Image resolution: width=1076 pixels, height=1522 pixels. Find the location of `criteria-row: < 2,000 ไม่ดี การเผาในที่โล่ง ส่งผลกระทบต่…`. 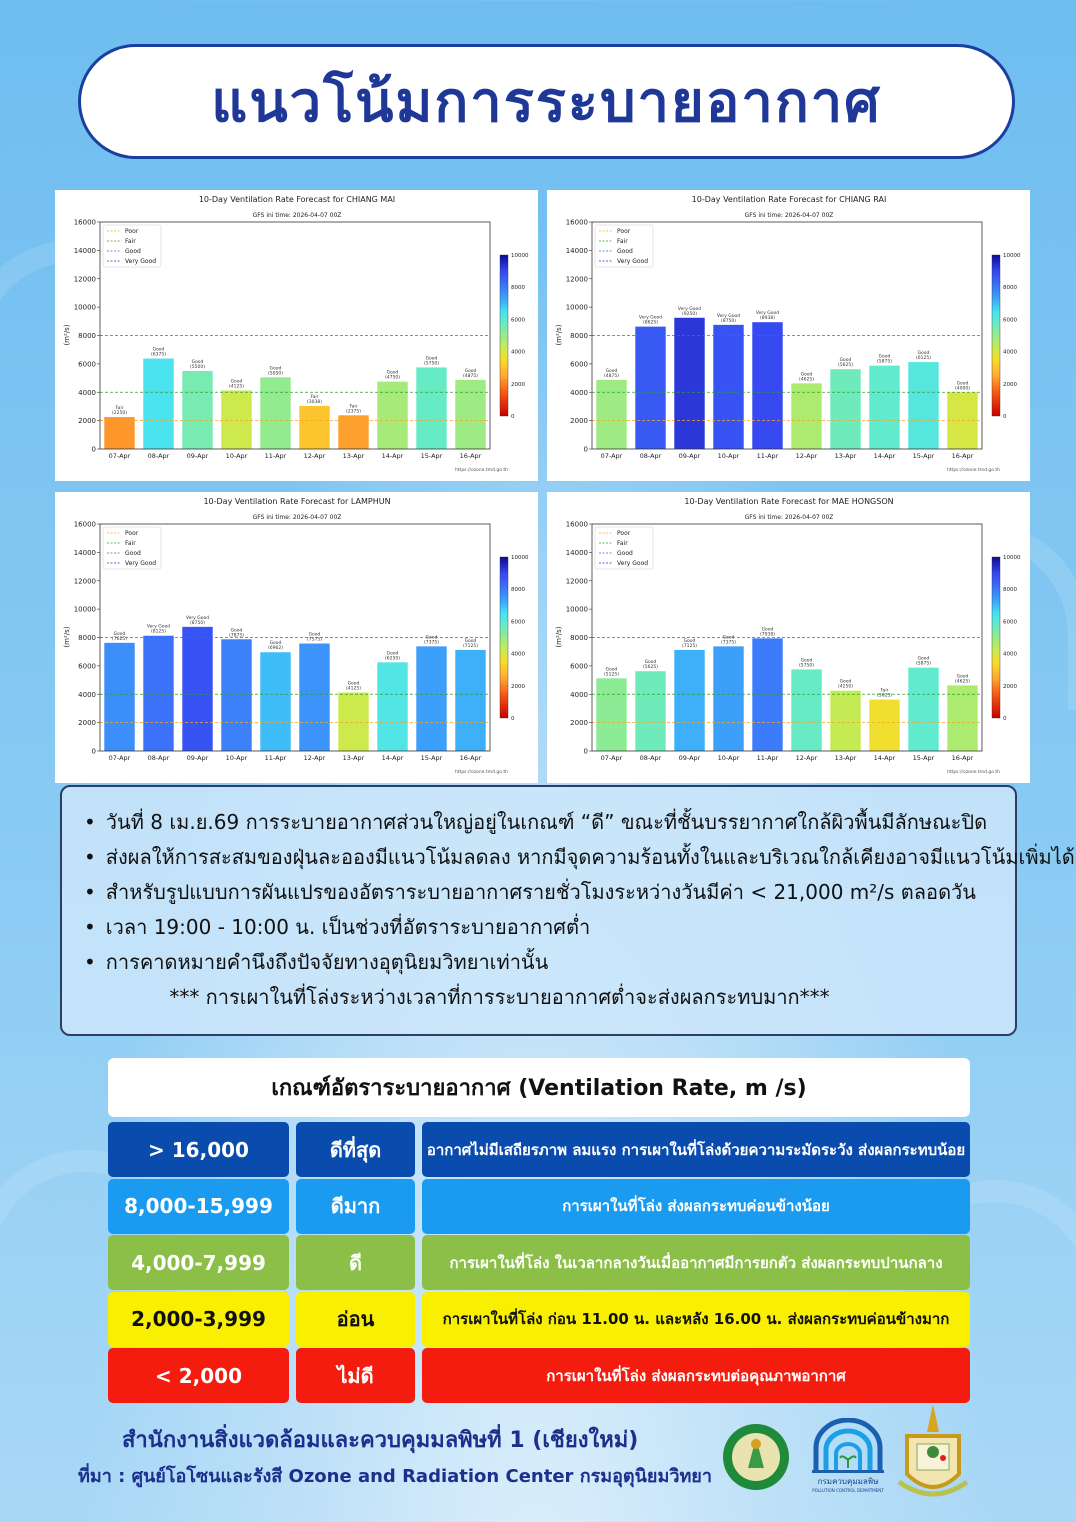

criteria-row: < 2,000 ไม่ดี การเผาในที่โล่ง ส่งผลกระทบต่… is located at coordinates (539, 1375).